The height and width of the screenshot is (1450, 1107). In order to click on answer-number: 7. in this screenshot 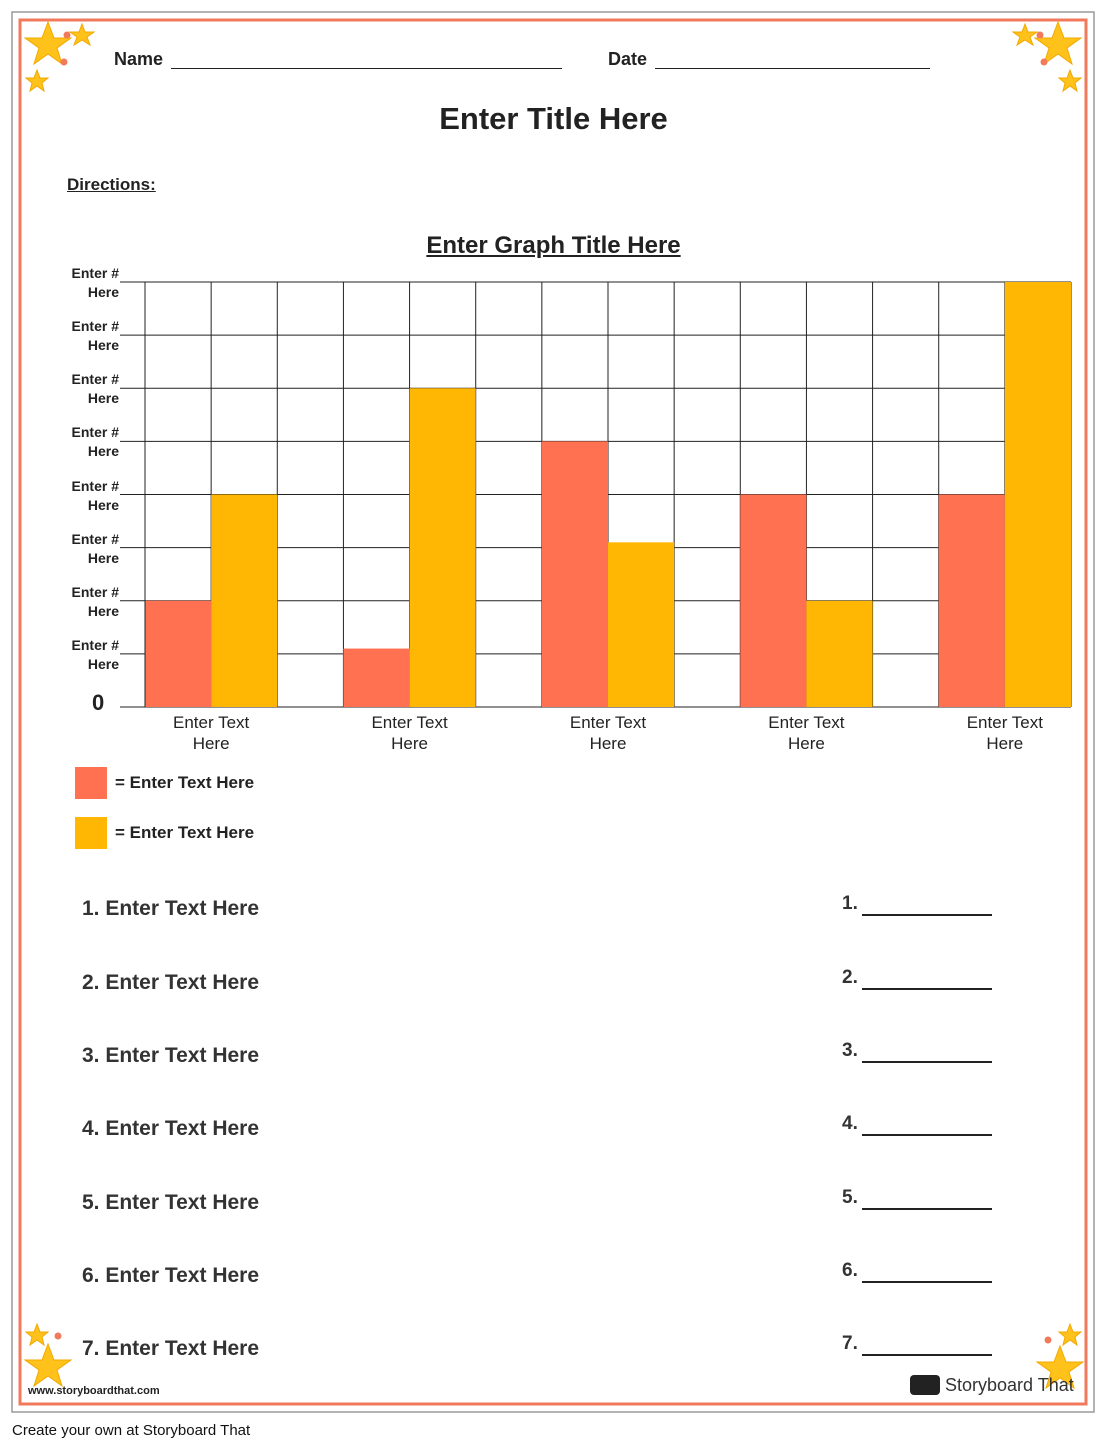, I will do `click(850, 1343)`.